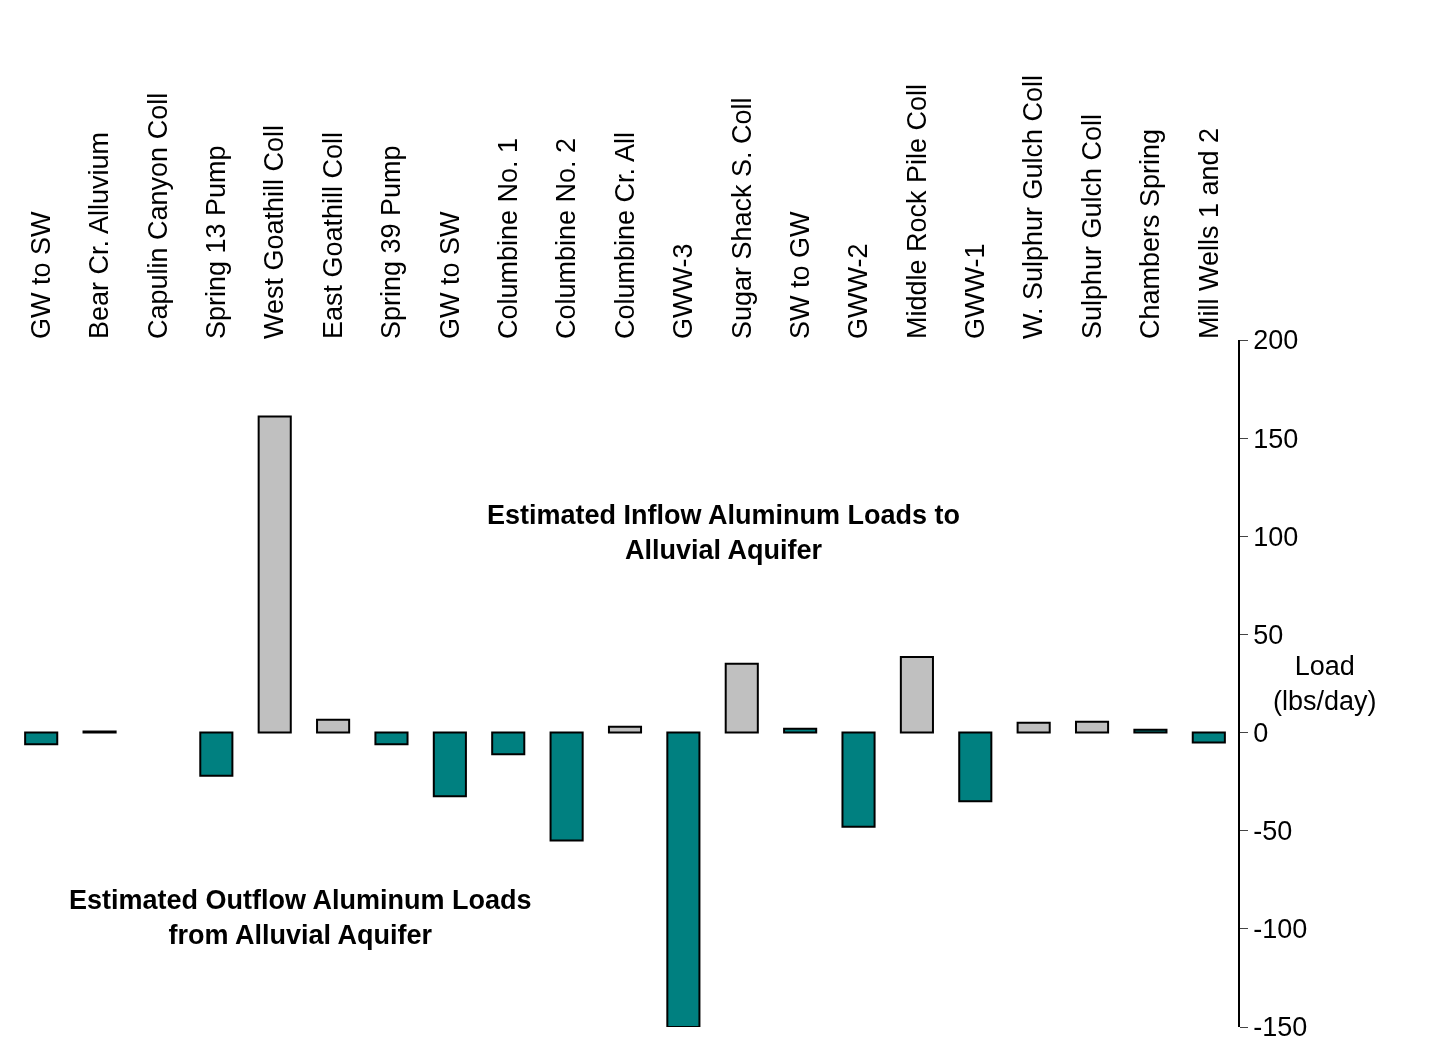 The width and height of the screenshot is (1450, 1059). Describe the element at coordinates (1280, 1027) in the screenshot. I see `y-tick-label: -150` at that location.